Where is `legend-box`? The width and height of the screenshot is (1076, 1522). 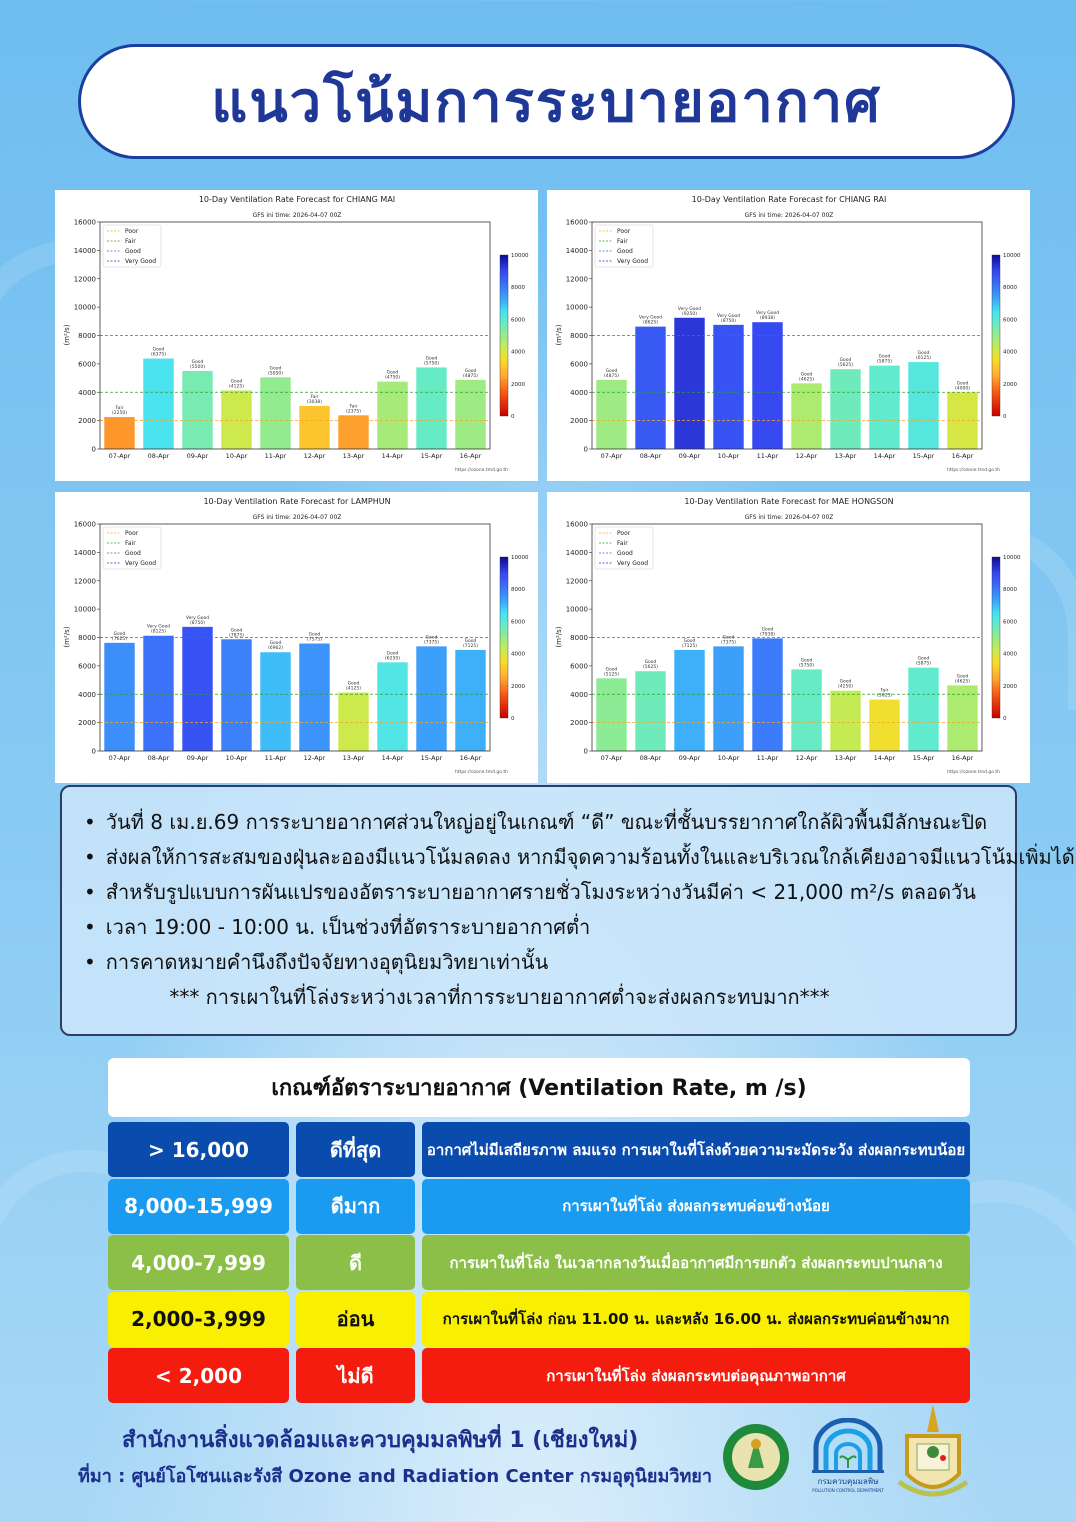
legend-box is located at coordinates (132, 548).